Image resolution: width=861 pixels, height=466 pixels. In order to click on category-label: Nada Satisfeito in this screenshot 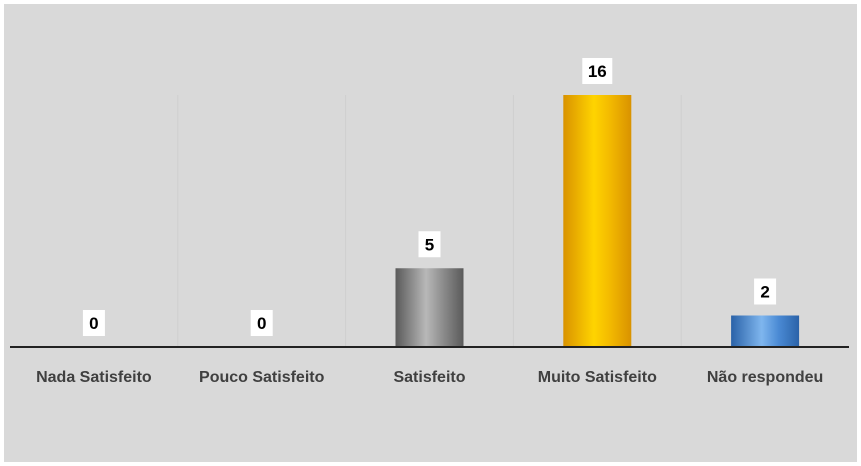, I will do `click(94, 377)`.